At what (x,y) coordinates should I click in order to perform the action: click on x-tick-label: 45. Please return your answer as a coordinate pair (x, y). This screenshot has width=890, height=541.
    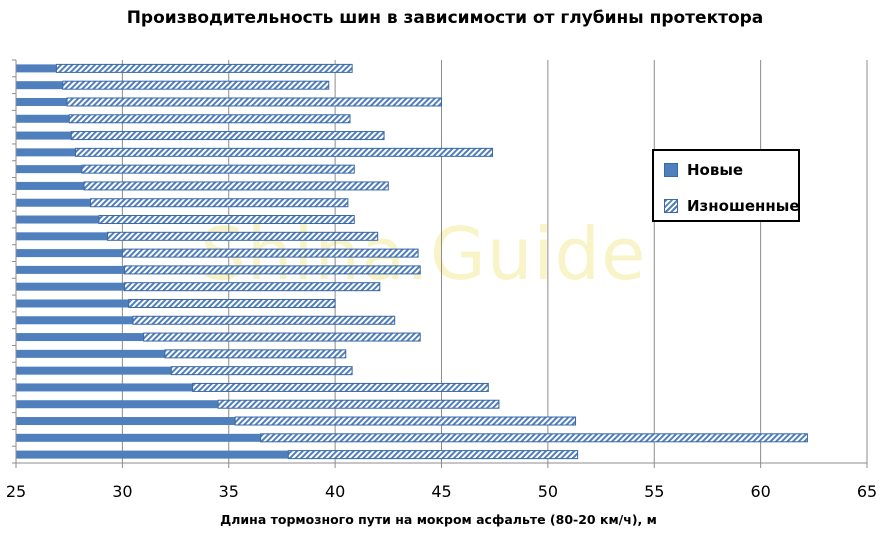
    Looking at the image, I should click on (441, 491).